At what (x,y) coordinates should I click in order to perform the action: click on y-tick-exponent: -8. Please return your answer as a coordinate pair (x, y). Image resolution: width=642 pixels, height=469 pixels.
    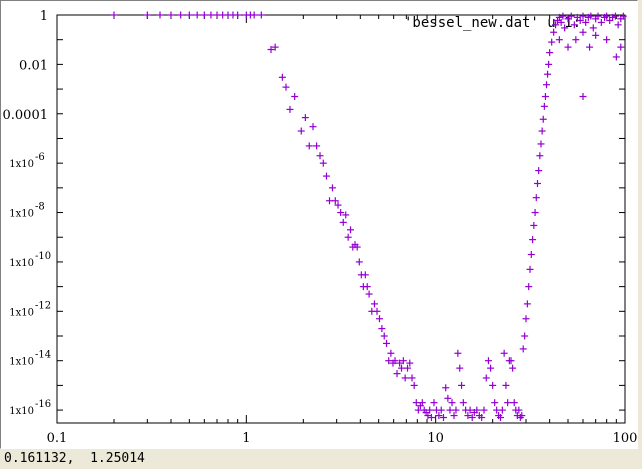
    Looking at the image, I should click on (40, 207).